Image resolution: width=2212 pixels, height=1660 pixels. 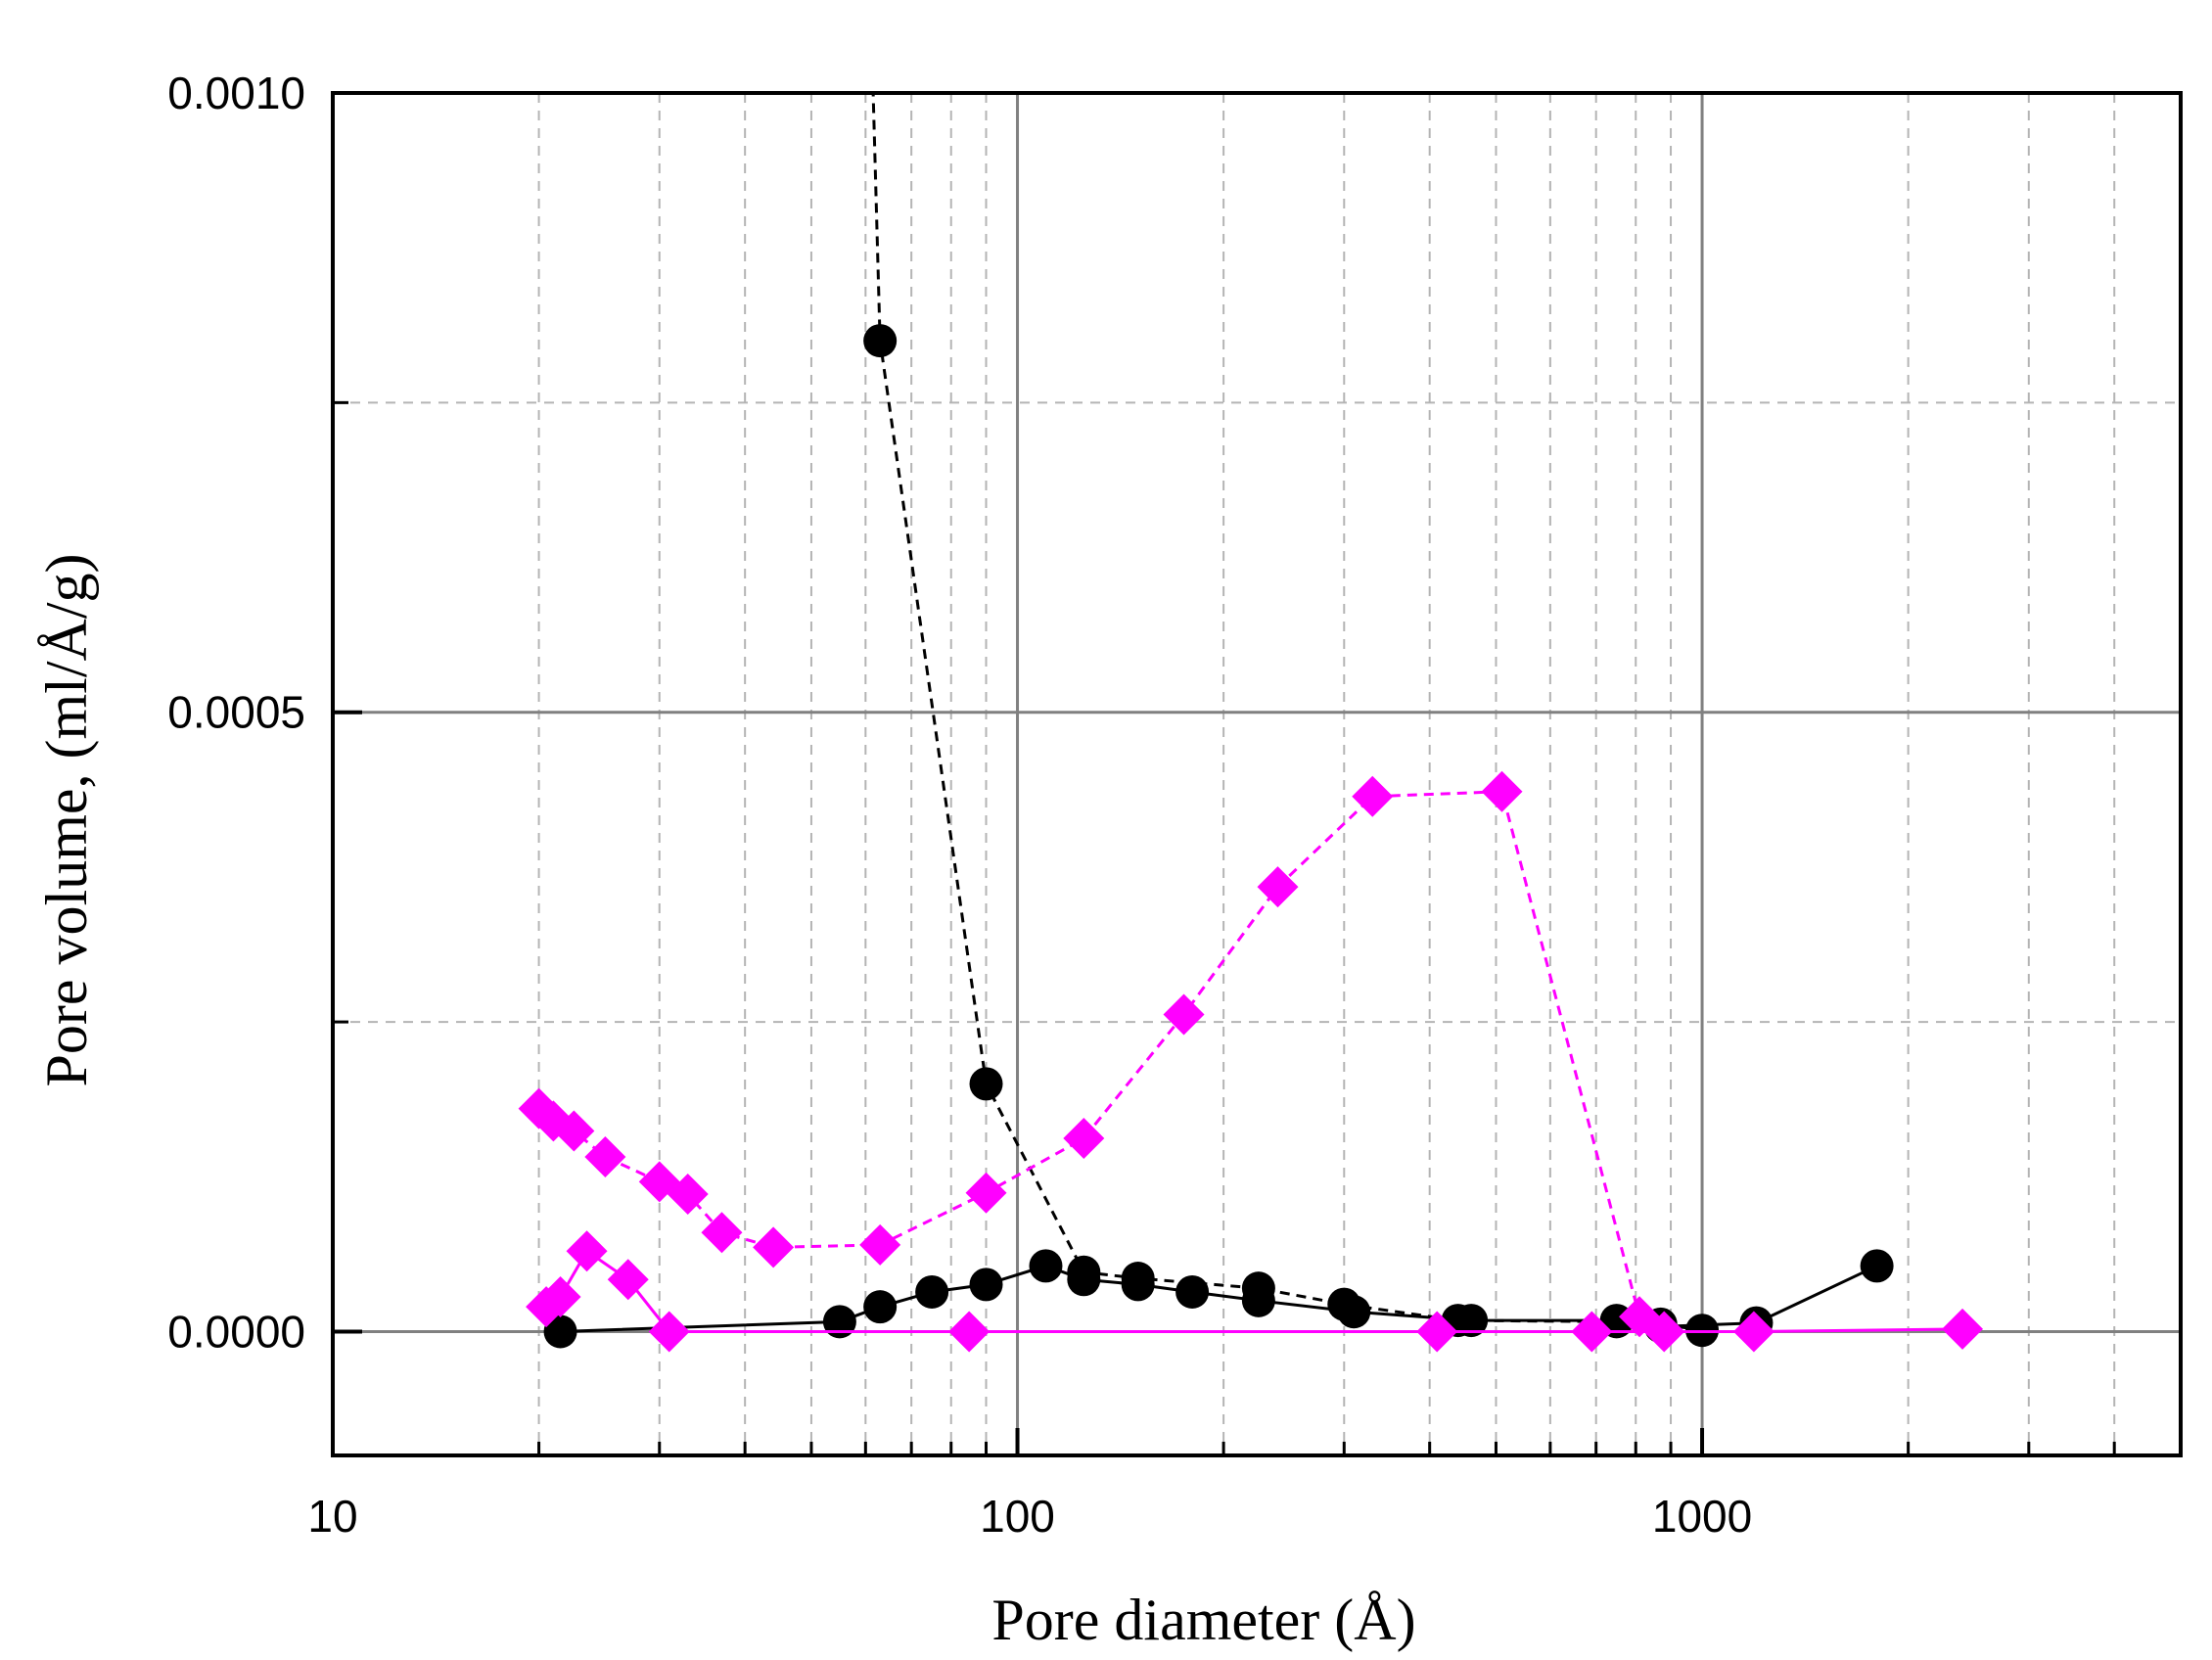 I want to click on series-line, so click(x=1254, y=1291).